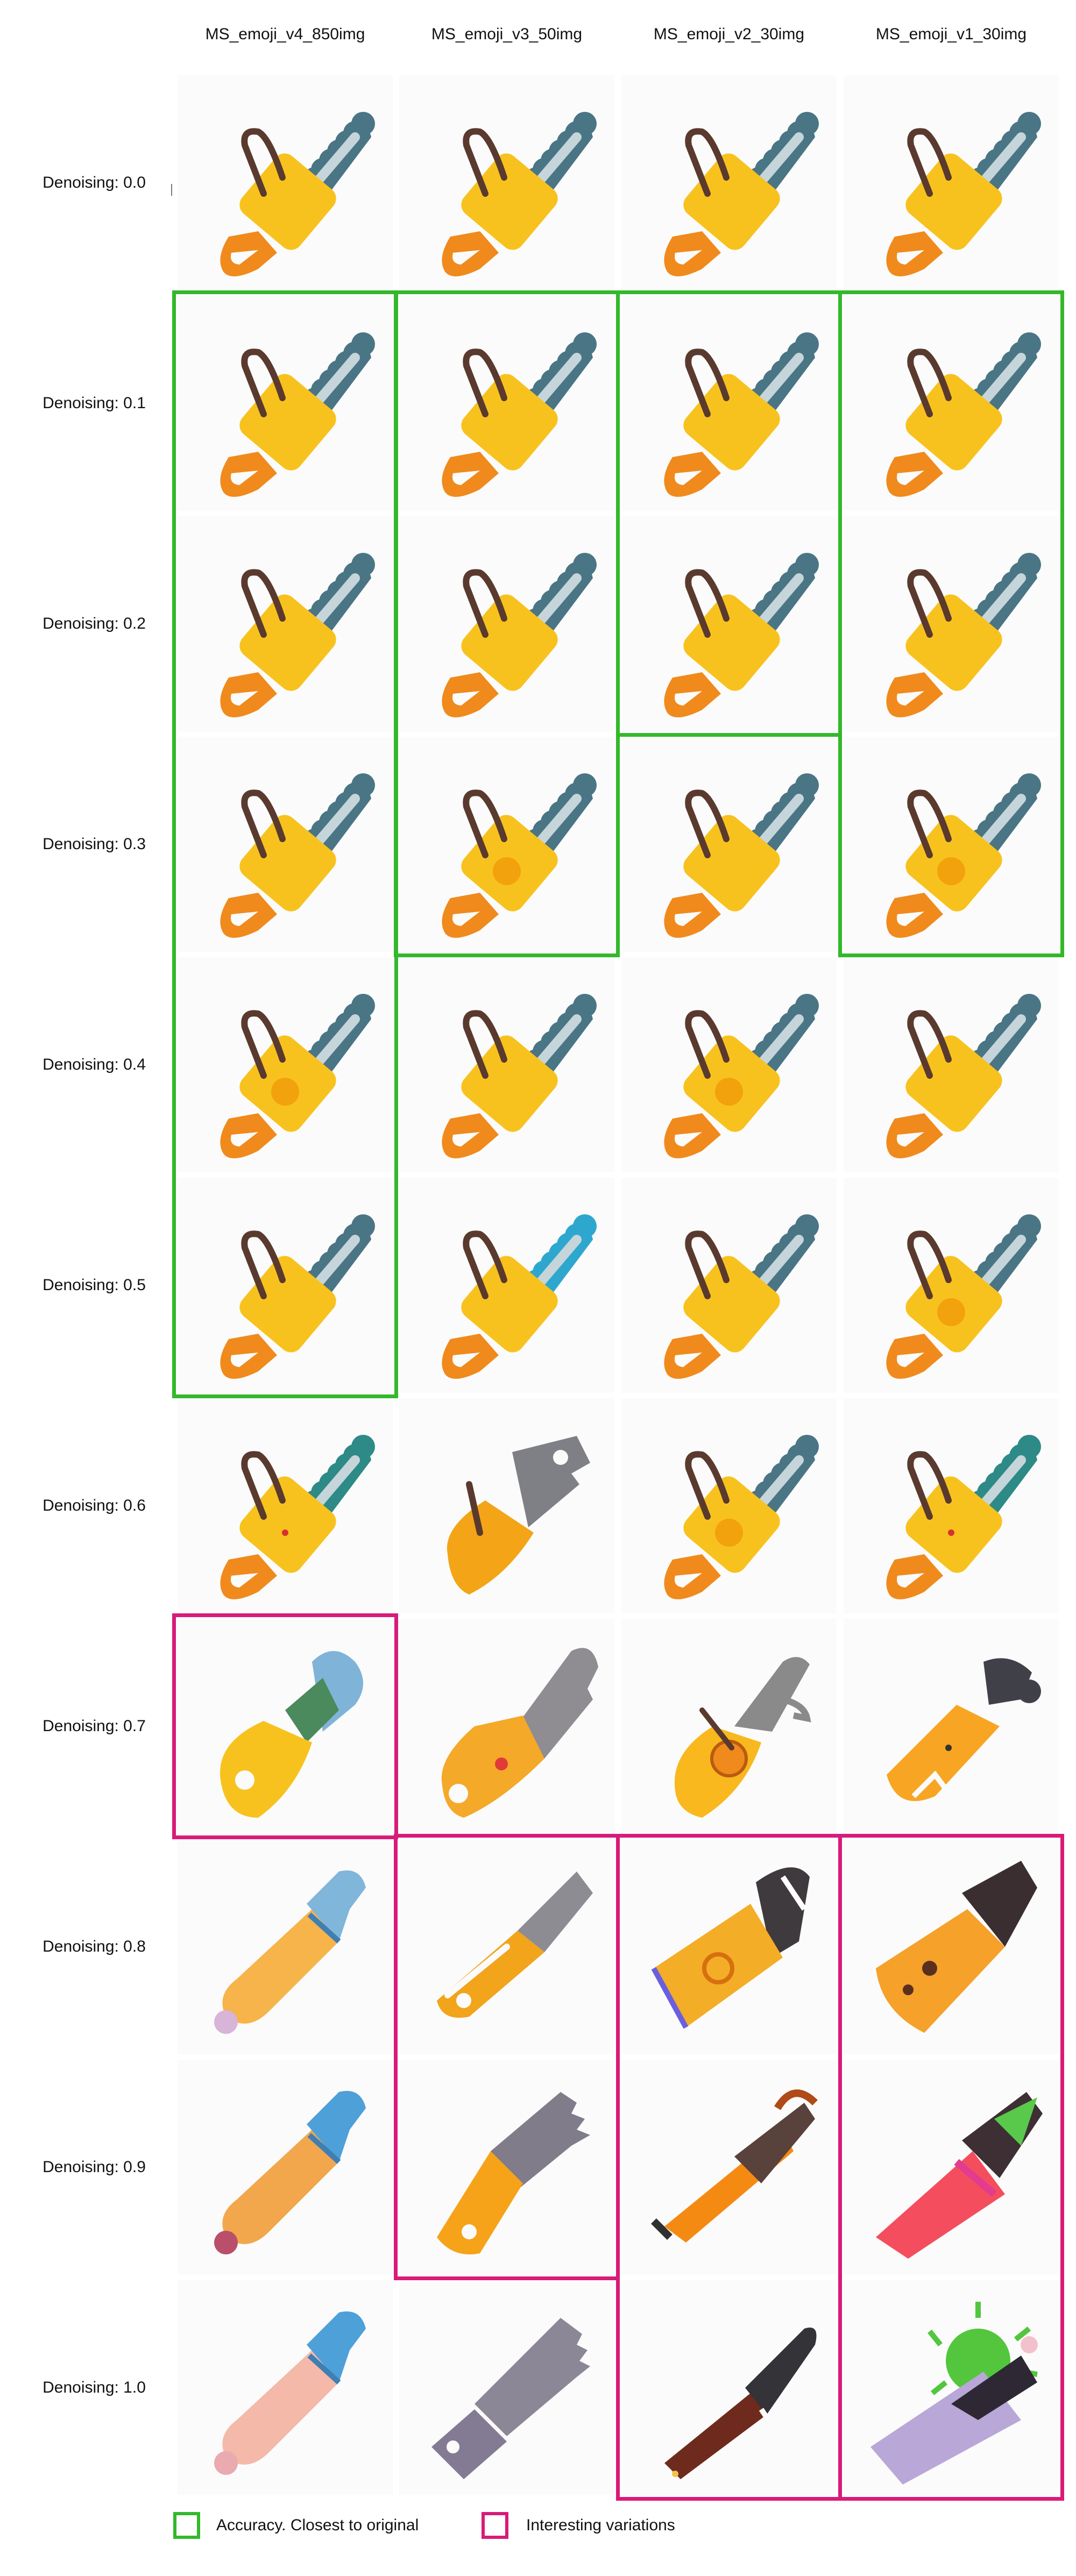 Image resolution: width=1076 pixels, height=2576 pixels. I want to click on knife-icon, so click(740, 2403).